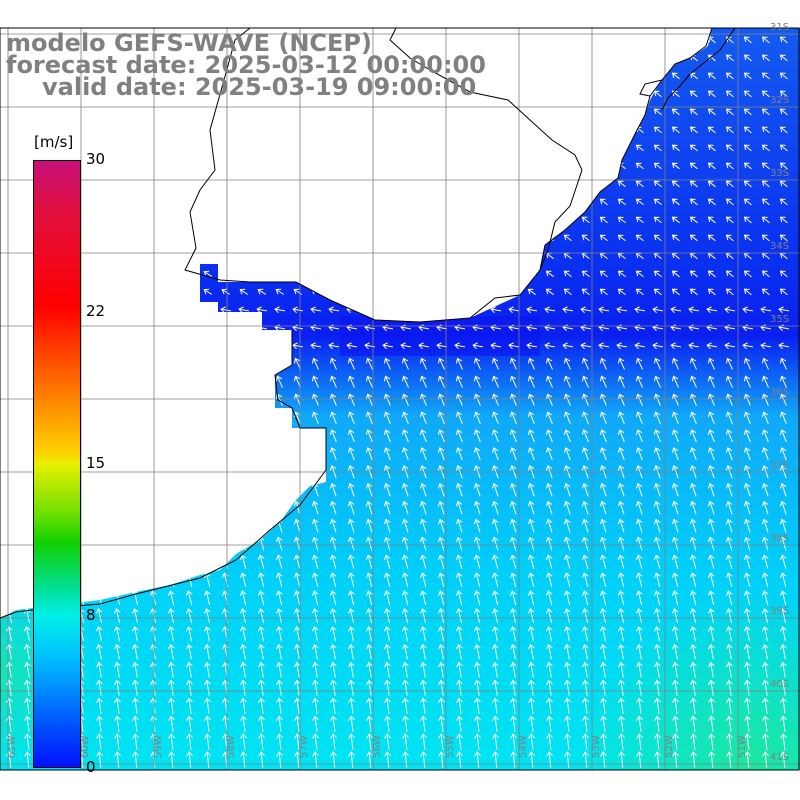 The image size is (800, 800). I want to click on longitude-label: 51W, so click(742, 746).